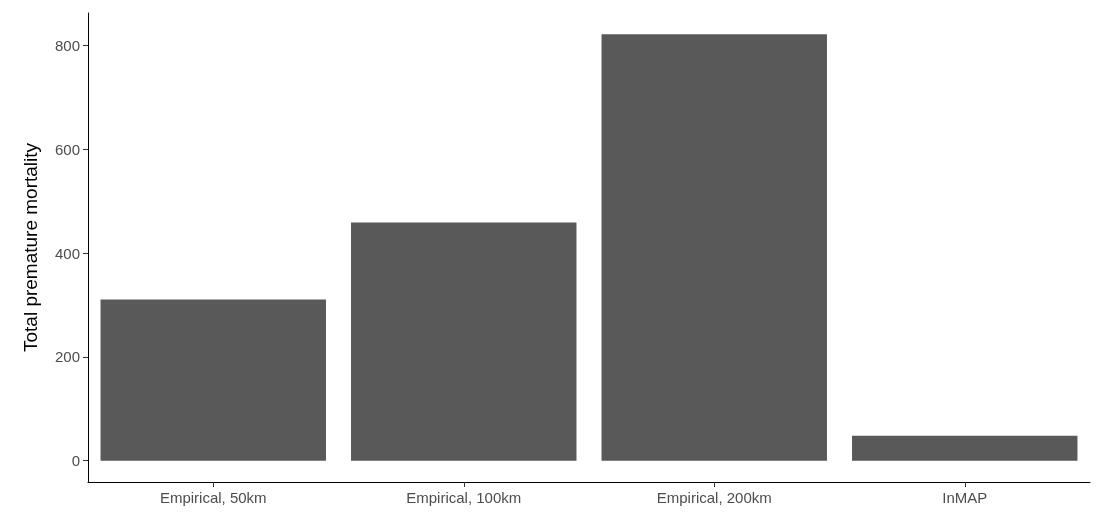  Describe the element at coordinates (67, 46) in the screenshot. I see `y-tick-label: 800` at that location.